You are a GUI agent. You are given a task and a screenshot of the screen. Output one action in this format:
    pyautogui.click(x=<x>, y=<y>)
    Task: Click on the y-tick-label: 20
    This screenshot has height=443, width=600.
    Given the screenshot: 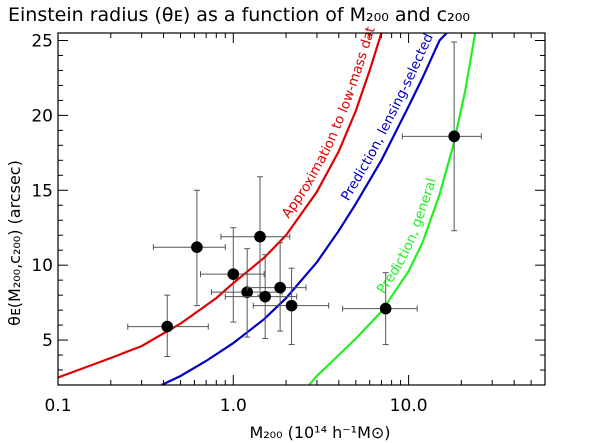 What is the action you would take?
    pyautogui.click(x=42, y=116)
    